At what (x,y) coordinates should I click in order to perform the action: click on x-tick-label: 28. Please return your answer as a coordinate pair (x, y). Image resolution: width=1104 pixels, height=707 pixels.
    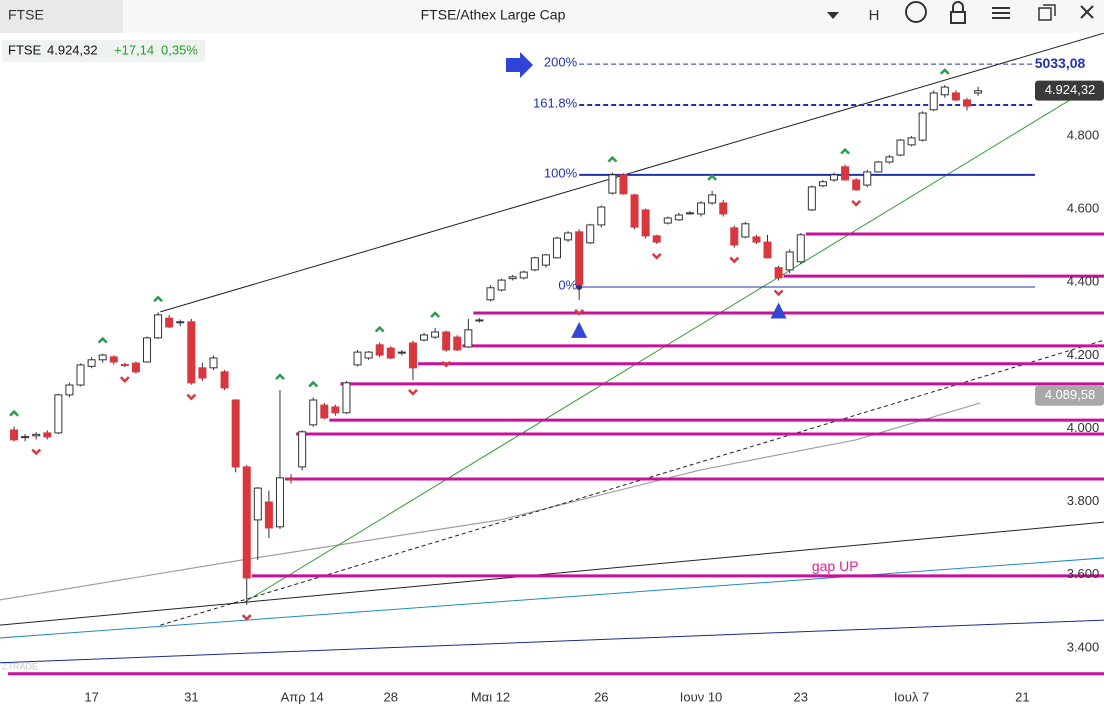
    Looking at the image, I should click on (391, 696).